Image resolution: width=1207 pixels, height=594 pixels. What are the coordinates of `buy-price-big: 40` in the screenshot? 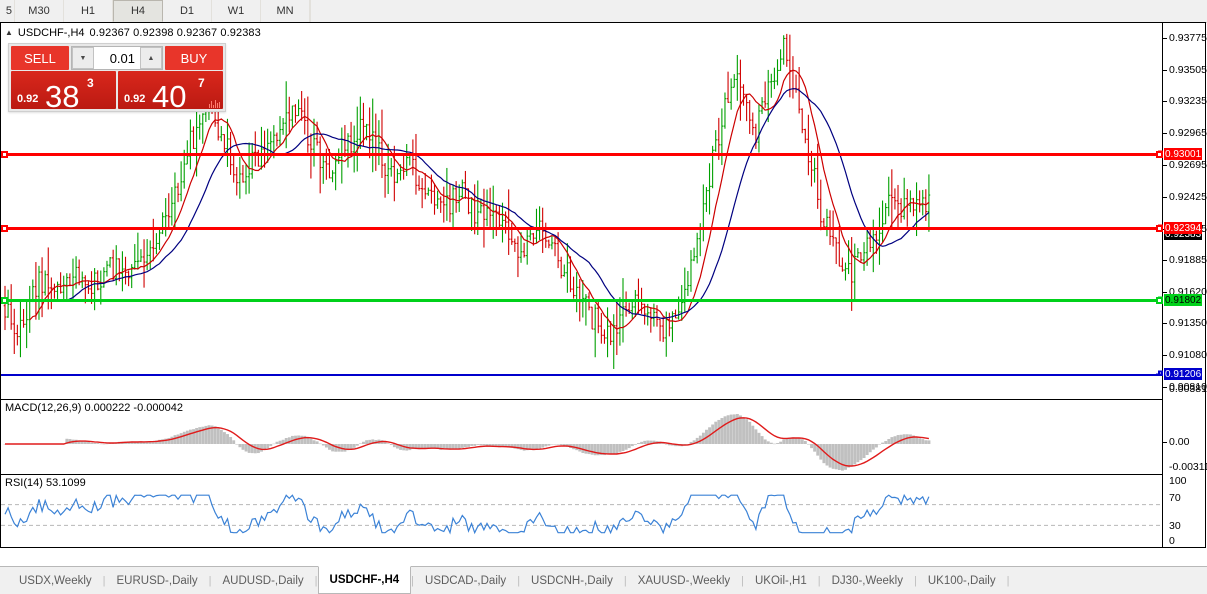 It's located at (169, 94).